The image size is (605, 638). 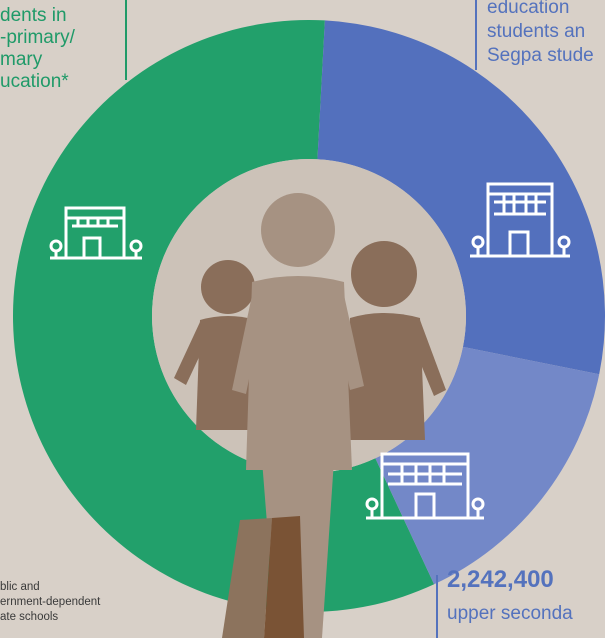 What do you see at coordinates (476, 35) in the screenshot?
I see `right-label-rule` at bounding box center [476, 35].